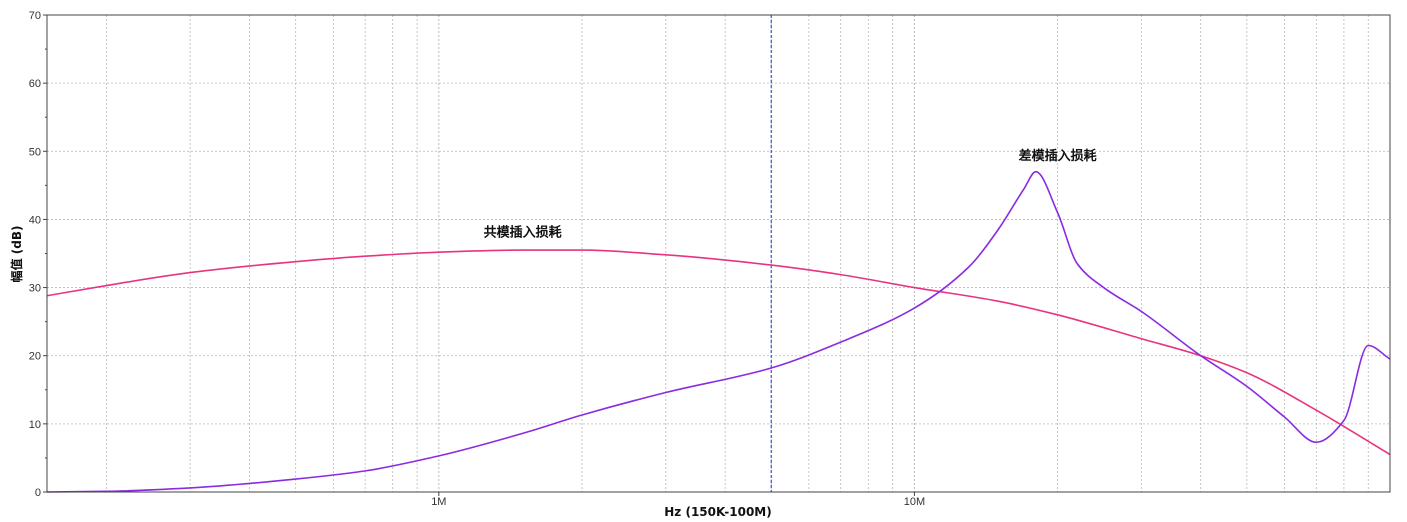  Describe the element at coordinates (1058, 156) in the screenshot. I see `annotation-differential-mode: 差模插入损耗` at that location.